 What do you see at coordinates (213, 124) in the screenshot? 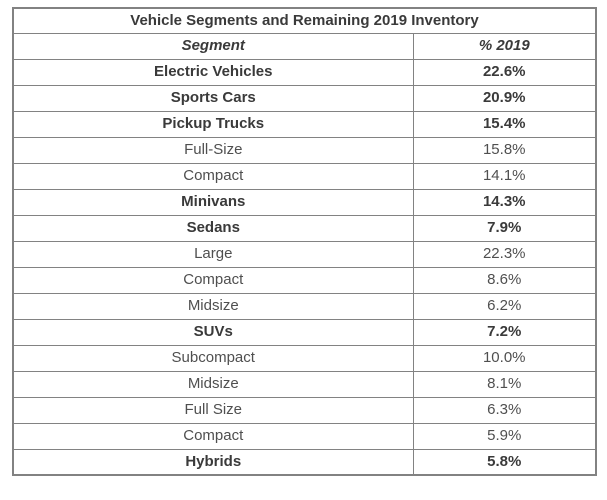
I see `segment-cell: Pickup Trucks` at bounding box center [213, 124].